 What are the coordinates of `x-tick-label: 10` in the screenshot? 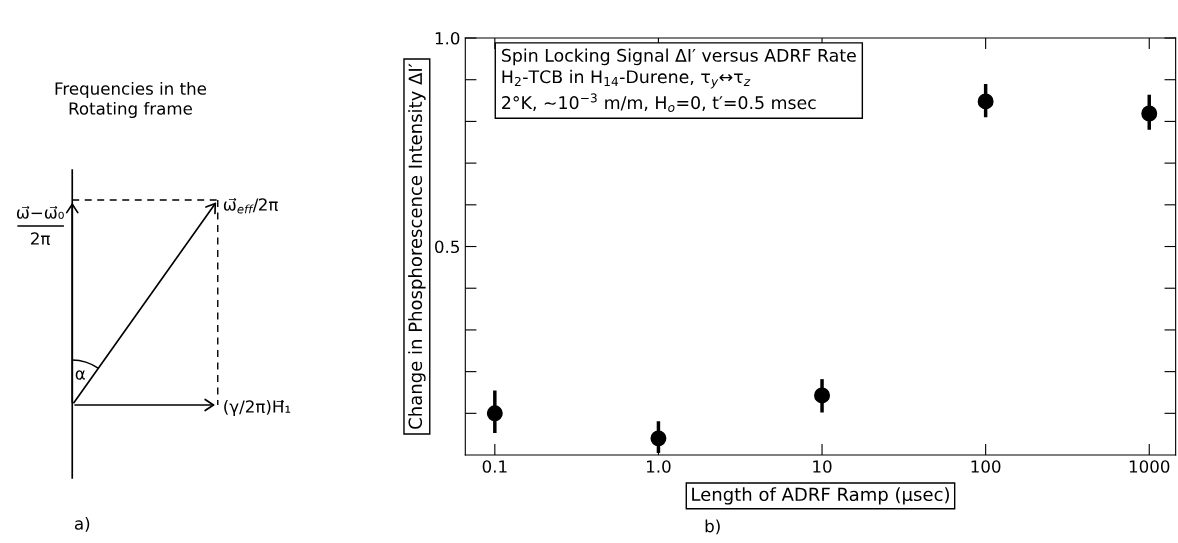 It's located at (822, 466).